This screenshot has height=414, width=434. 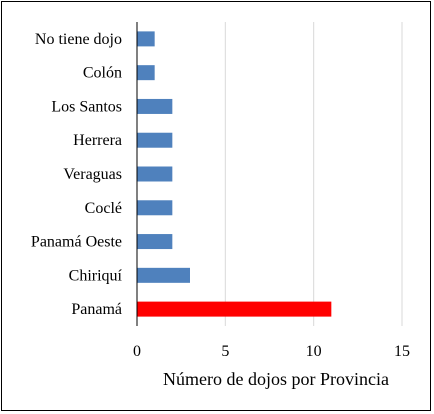 I want to click on category-label: Coclé, so click(x=103, y=208).